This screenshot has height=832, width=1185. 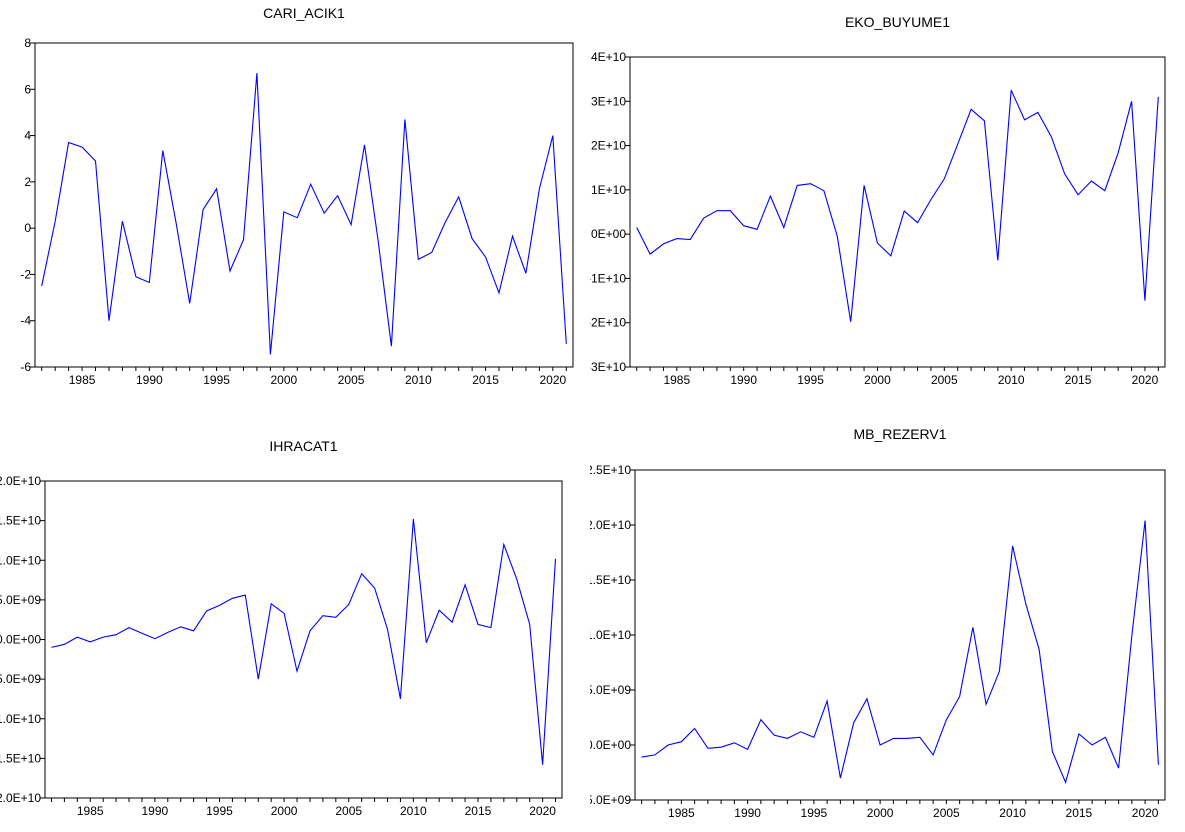 What do you see at coordinates (27, 182) in the screenshot?
I see `y-tick-label: 2` at bounding box center [27, 182].